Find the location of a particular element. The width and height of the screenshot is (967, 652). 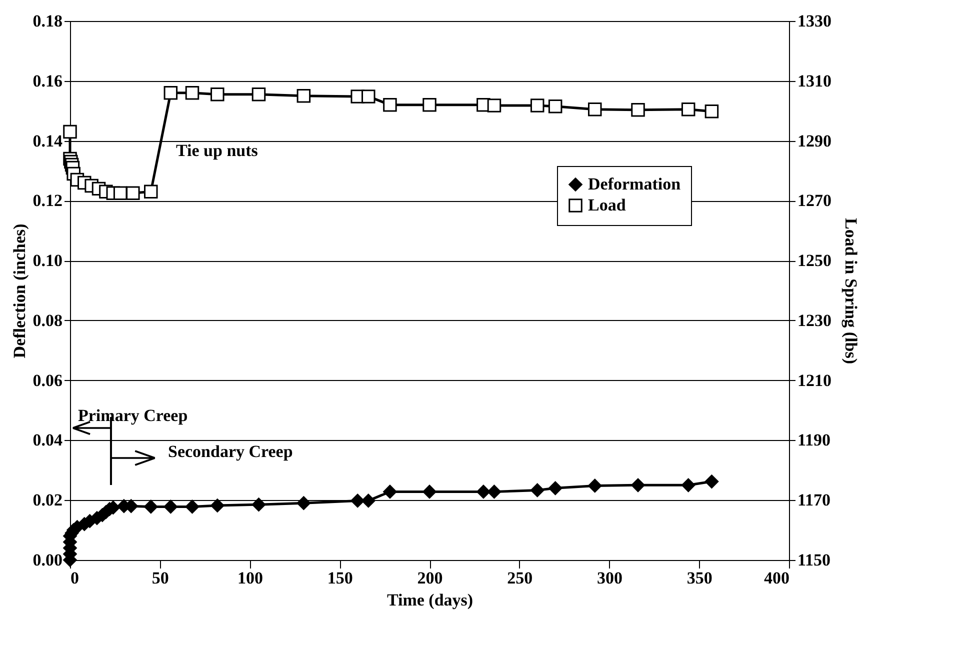

y2-tick-label: 1310 is located at coordinates (815, 80).